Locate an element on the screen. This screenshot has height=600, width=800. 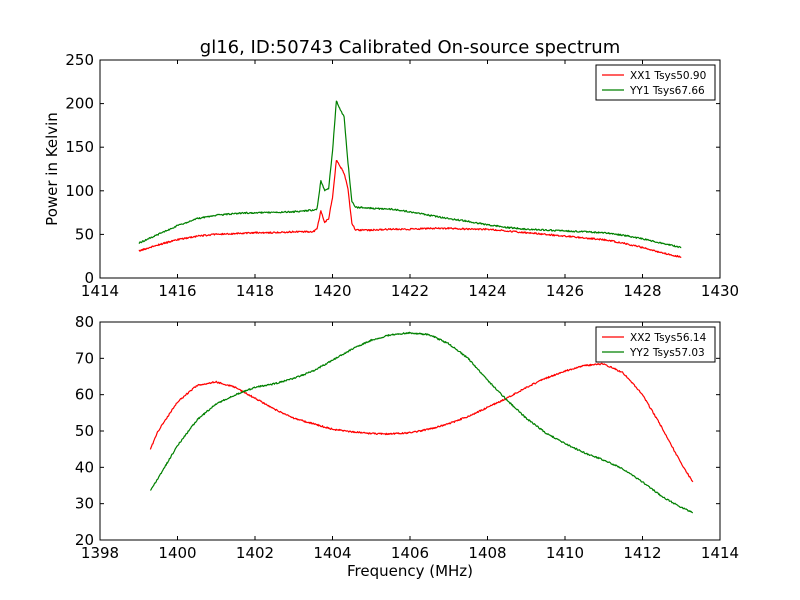
series-line-xx2 is located at coordinates (421, 422).